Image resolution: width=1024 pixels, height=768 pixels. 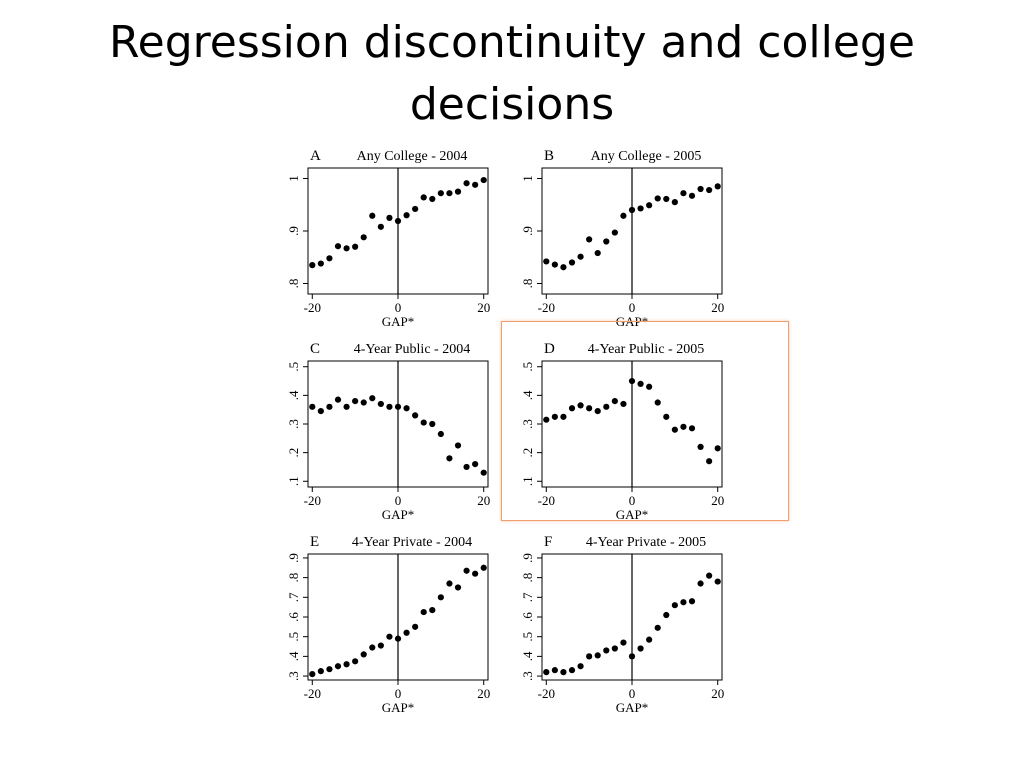 What do you see at coordinates (293, 656) in the screenshot?
I see `y-tick-label: .4` at bounding box center [293, 656].